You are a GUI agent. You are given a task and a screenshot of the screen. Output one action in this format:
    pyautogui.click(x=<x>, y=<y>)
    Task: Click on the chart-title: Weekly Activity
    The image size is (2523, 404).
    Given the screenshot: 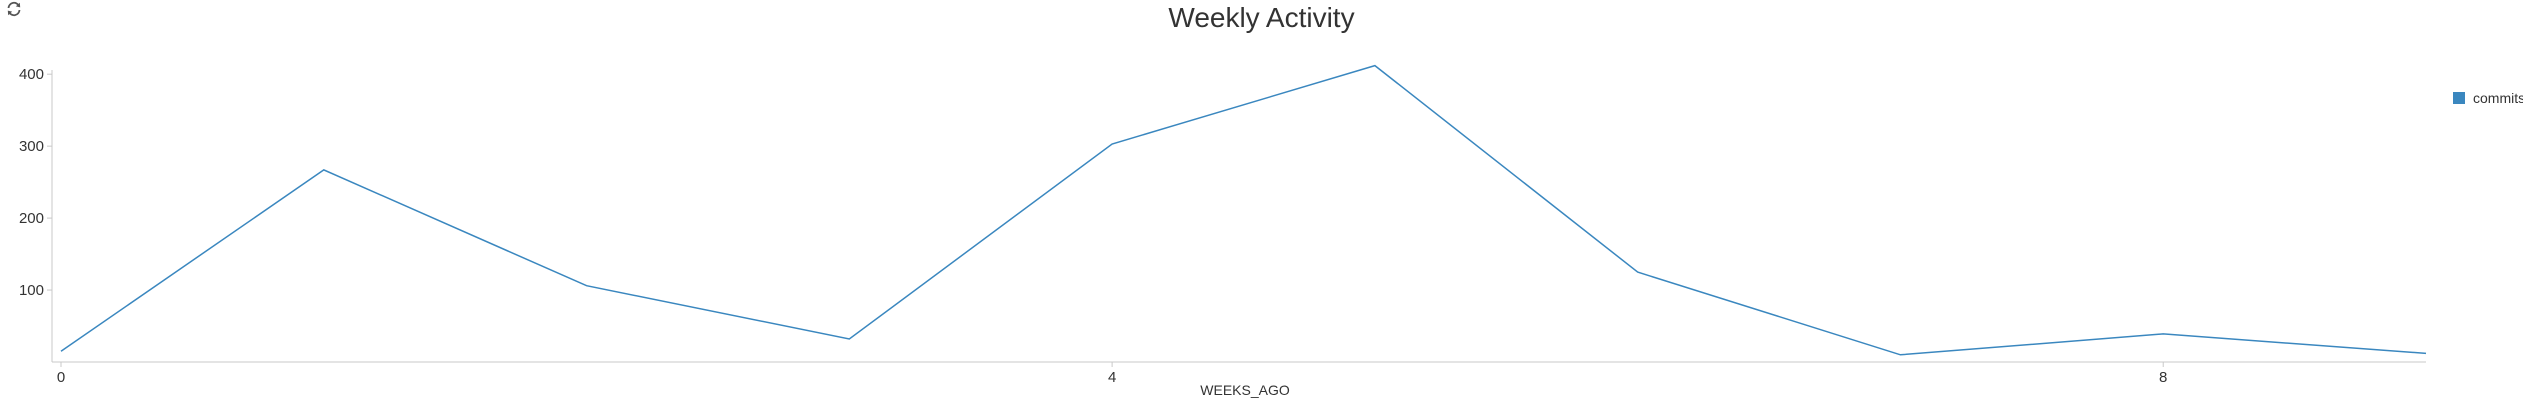 What is the action you would take?
    pyautogui.click(x=1261, y=17)
    